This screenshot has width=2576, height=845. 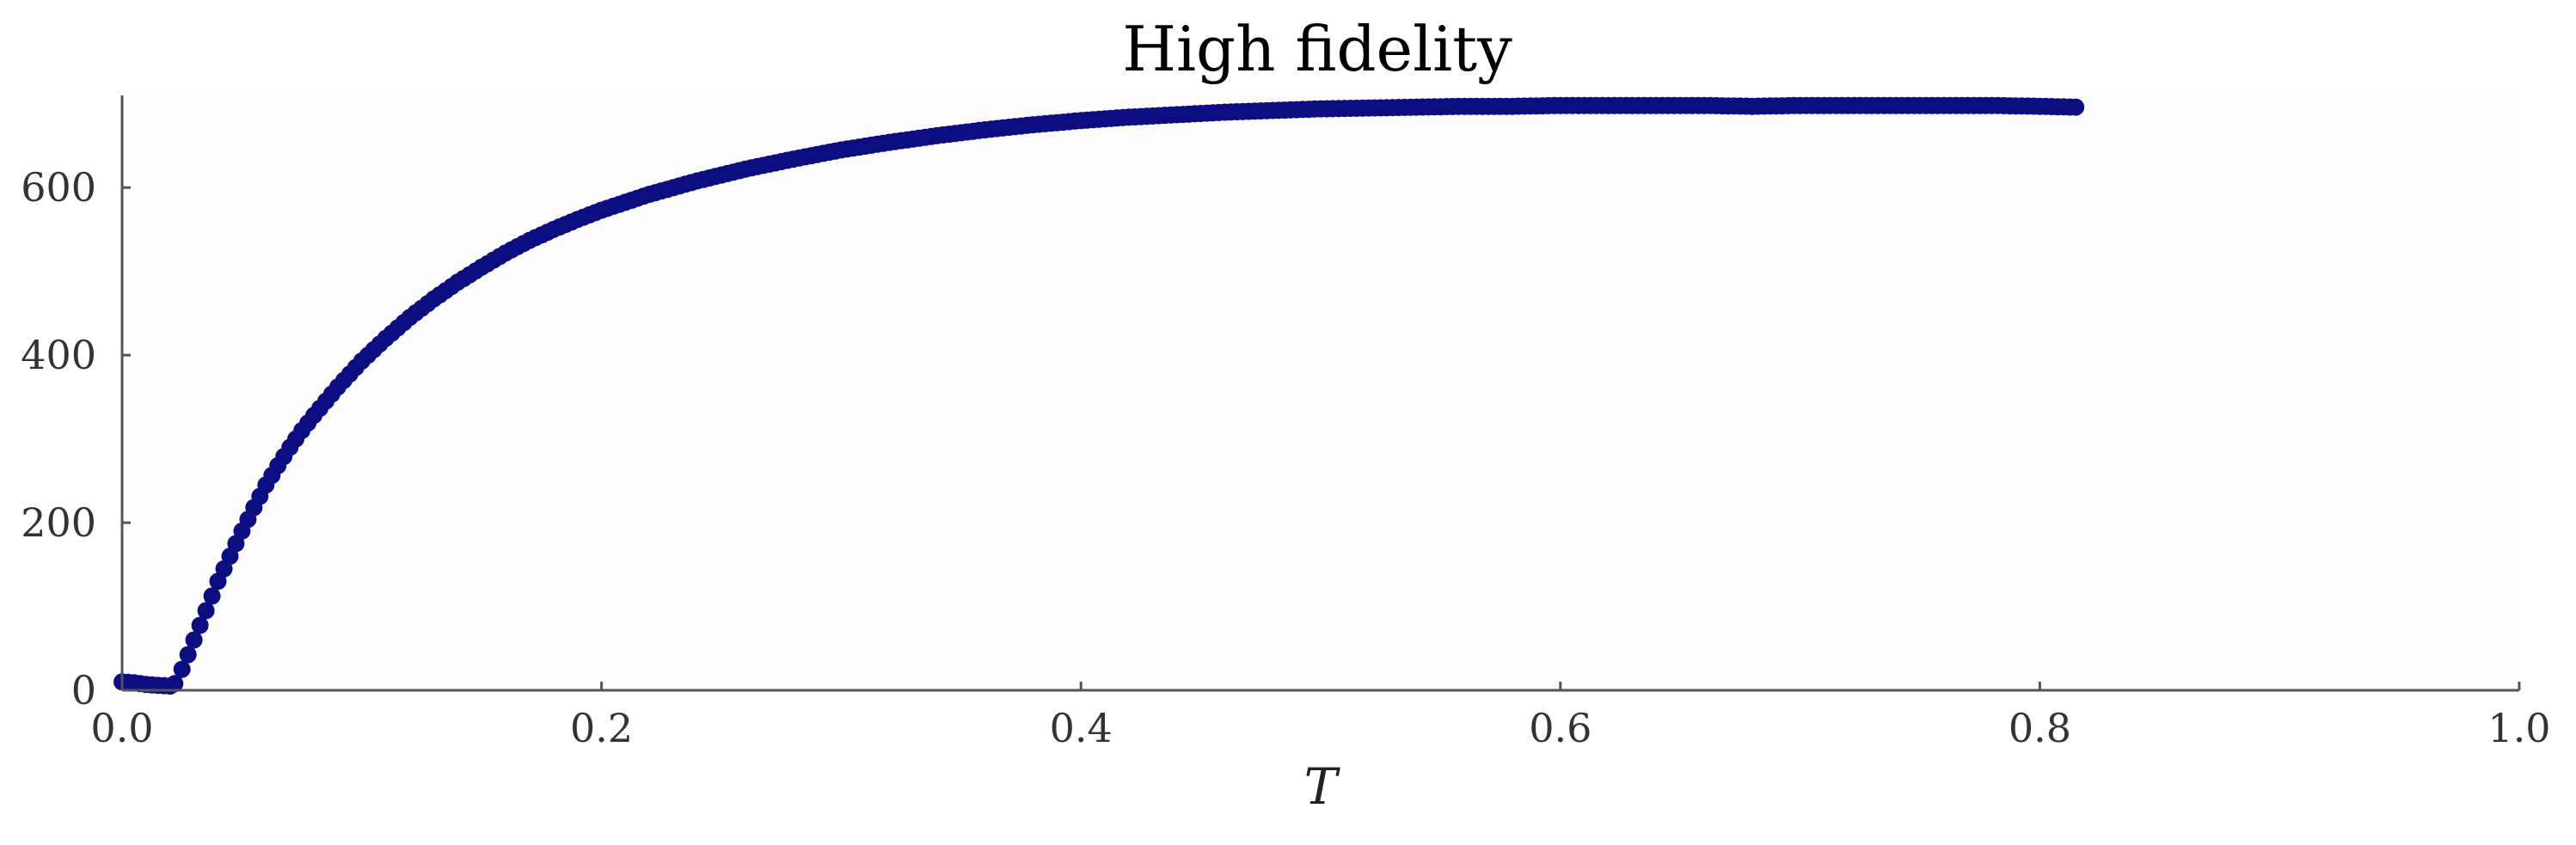 What do you see at coordinates (58, 187) in the screenshot?
I see `y-tick-label: 600` at bounding box center [58, 187].